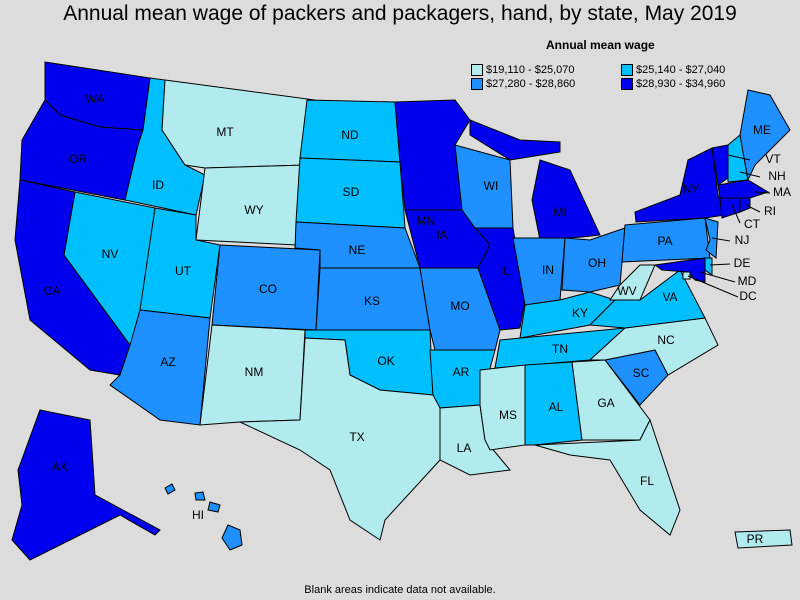 This screenshot has width=800, height=600. I want to click on state-label-wa: WA, so click(95, 99).